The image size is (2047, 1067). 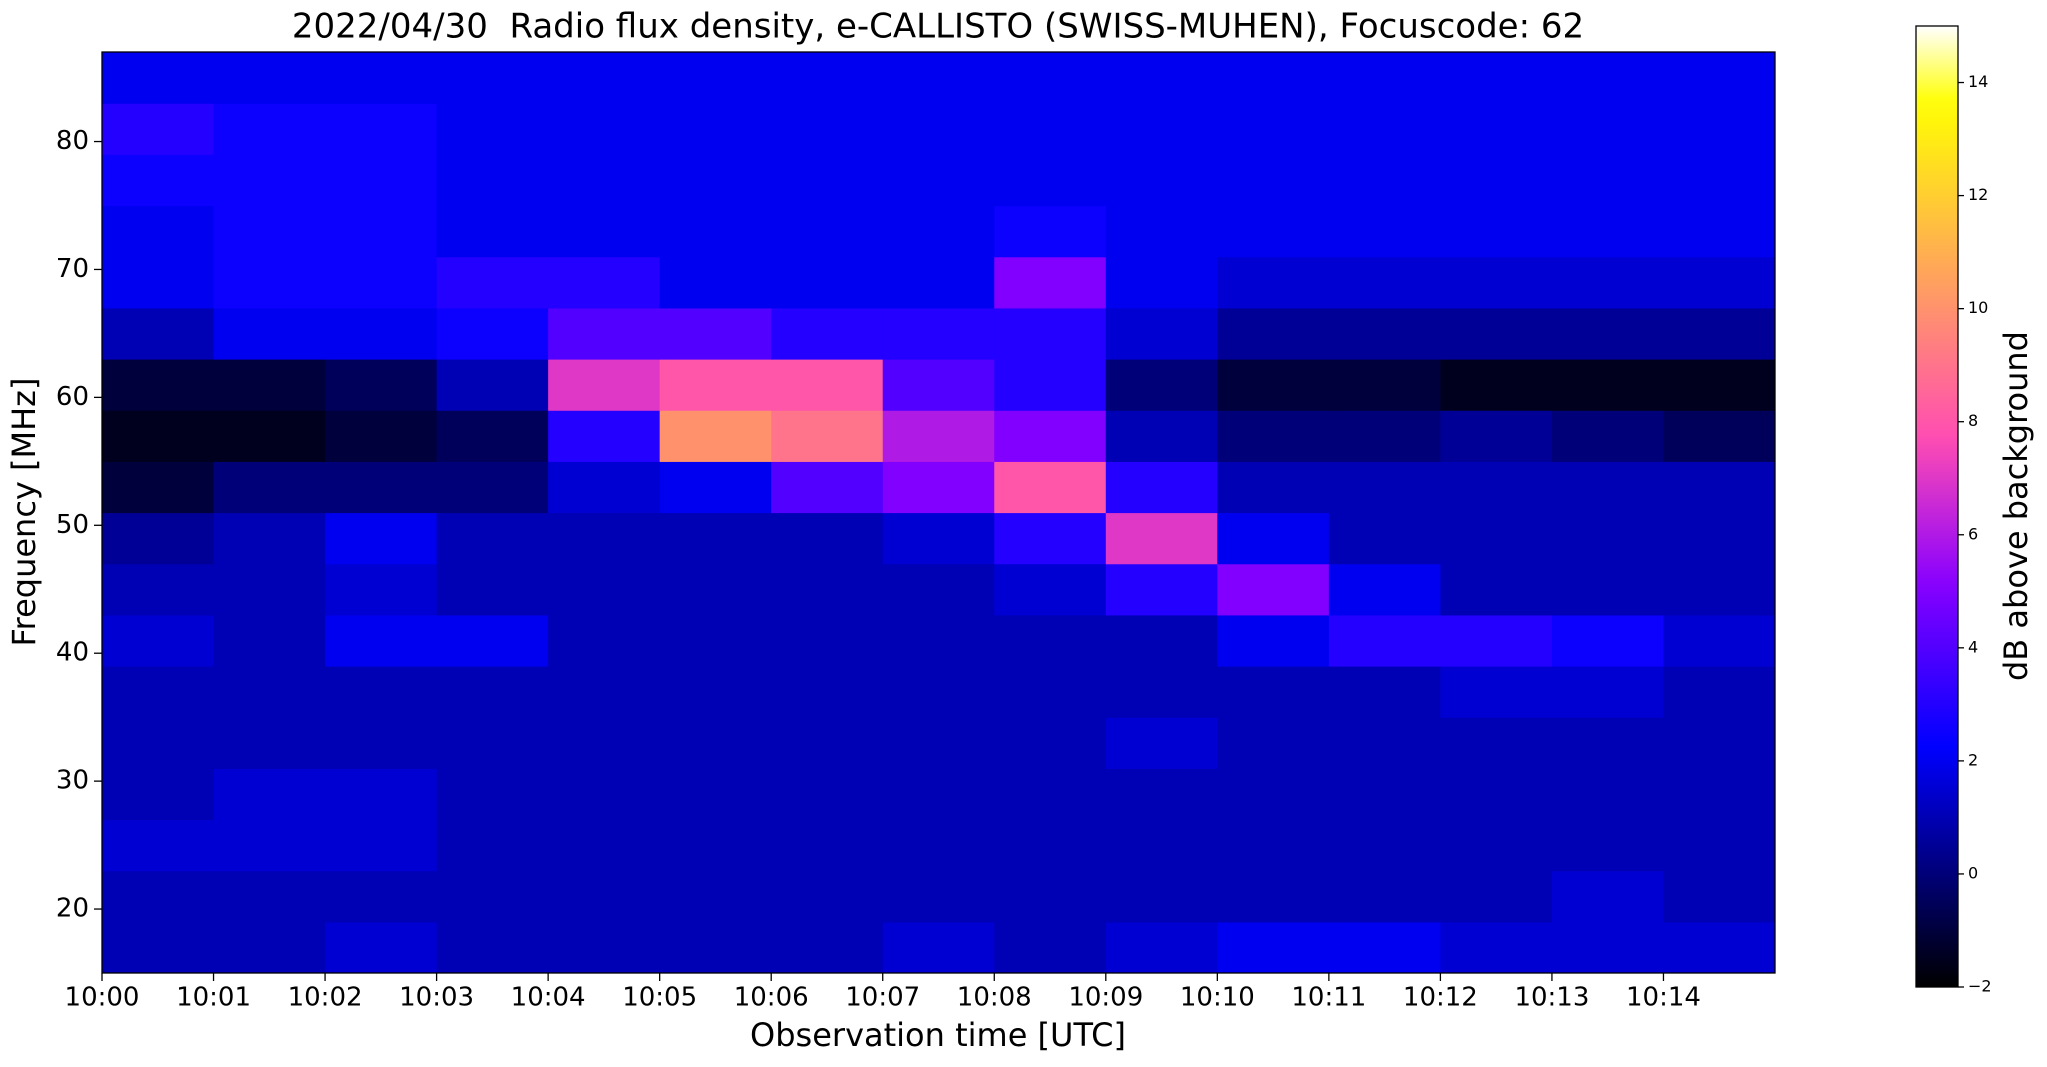 I want to click on y-axis-label: Frequency [MHz], so click(x=24, y=512).